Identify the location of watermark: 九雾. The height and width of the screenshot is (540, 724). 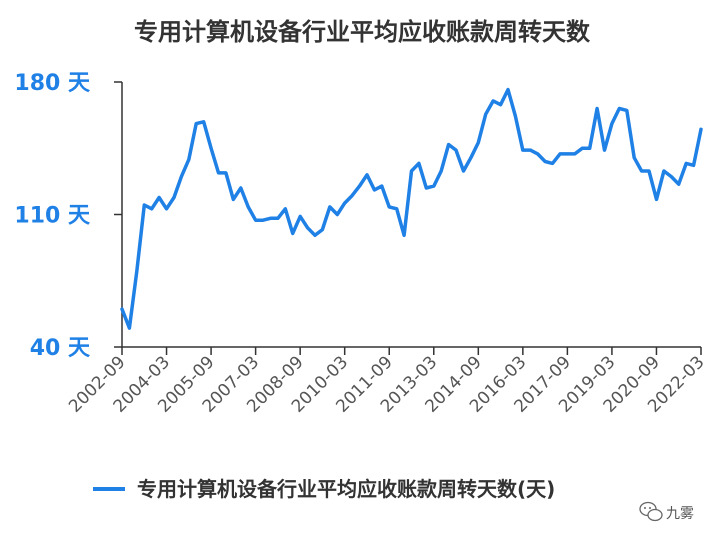
(666, 511).